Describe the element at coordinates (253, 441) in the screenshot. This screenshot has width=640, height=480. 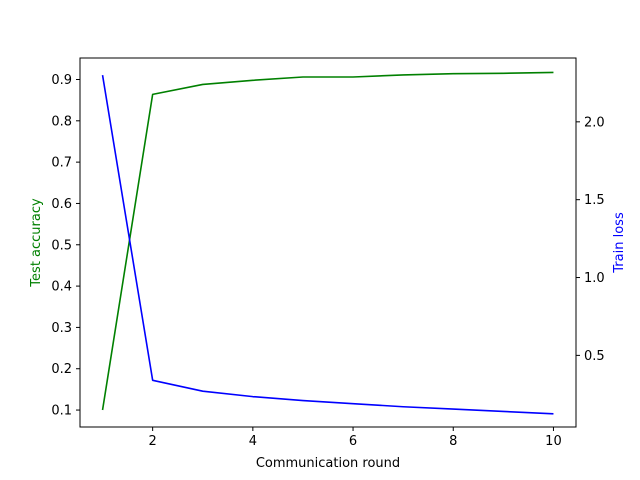
I see `x-tick-label: 4` at that location.